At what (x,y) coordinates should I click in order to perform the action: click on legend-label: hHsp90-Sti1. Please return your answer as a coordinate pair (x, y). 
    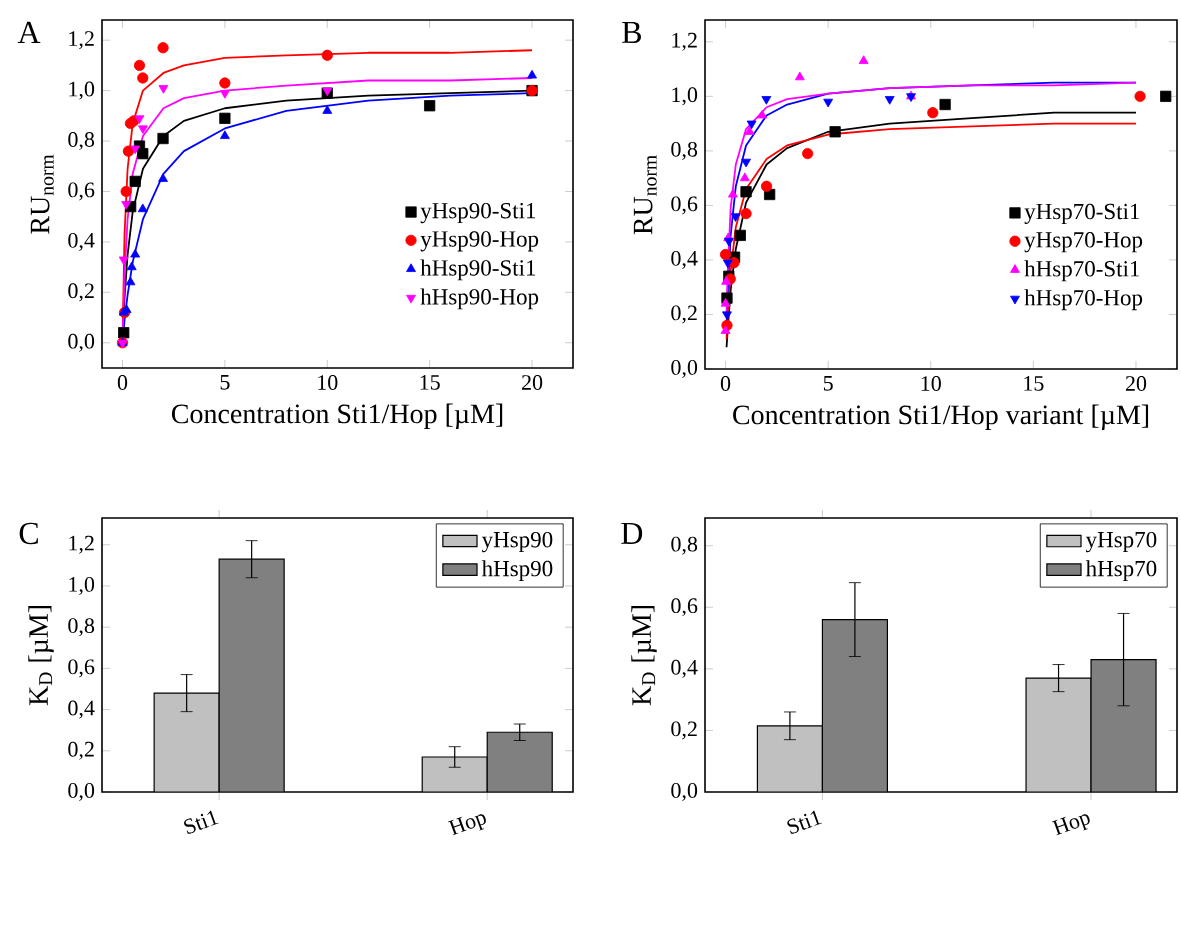
    Looking at the image, I should click on (478, 270).